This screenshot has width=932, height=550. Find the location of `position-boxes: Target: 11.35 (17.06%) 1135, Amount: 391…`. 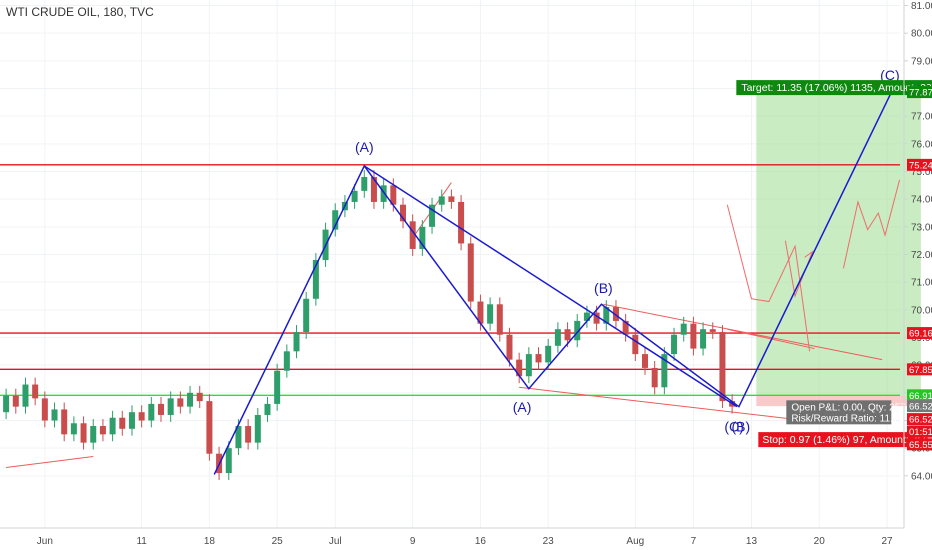

position-boxes: Target: 11.35 (17.06%) 1135, Amount: 391… is located at coordinates (834, 264).